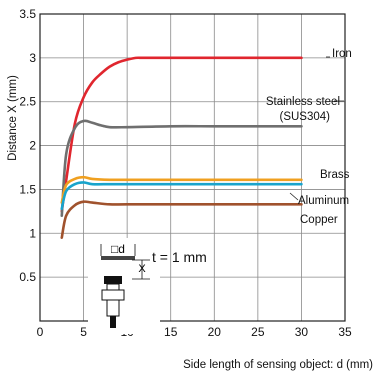 The height and width of the screenshot is (374, 375). I want to click on y-tick-label: 3, so click(32, 58).